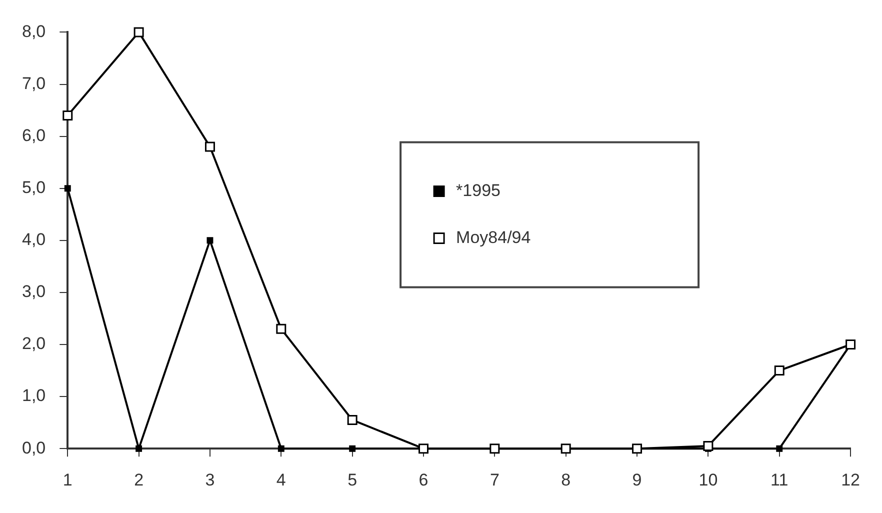 The width and height of the screenshot is (882, 513). What do you see at coordinates (34, 344) in the screenshot?
I see `y-tick-label: 2,0` at bounding box center [34, 344].